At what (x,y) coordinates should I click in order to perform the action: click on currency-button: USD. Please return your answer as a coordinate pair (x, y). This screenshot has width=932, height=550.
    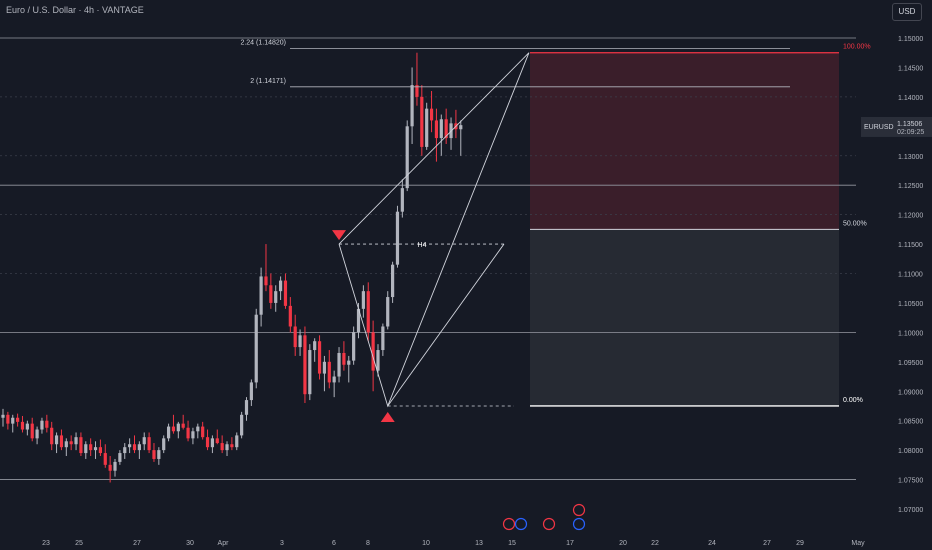
    Looking at the image, I should click on (907, 12).